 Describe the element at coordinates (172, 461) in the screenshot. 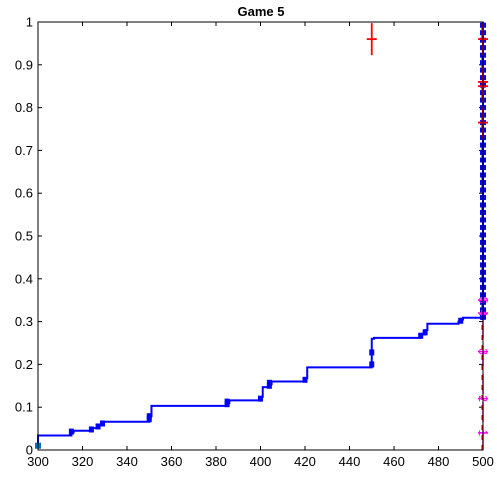

I see `x-tick-label: 360` at that location.